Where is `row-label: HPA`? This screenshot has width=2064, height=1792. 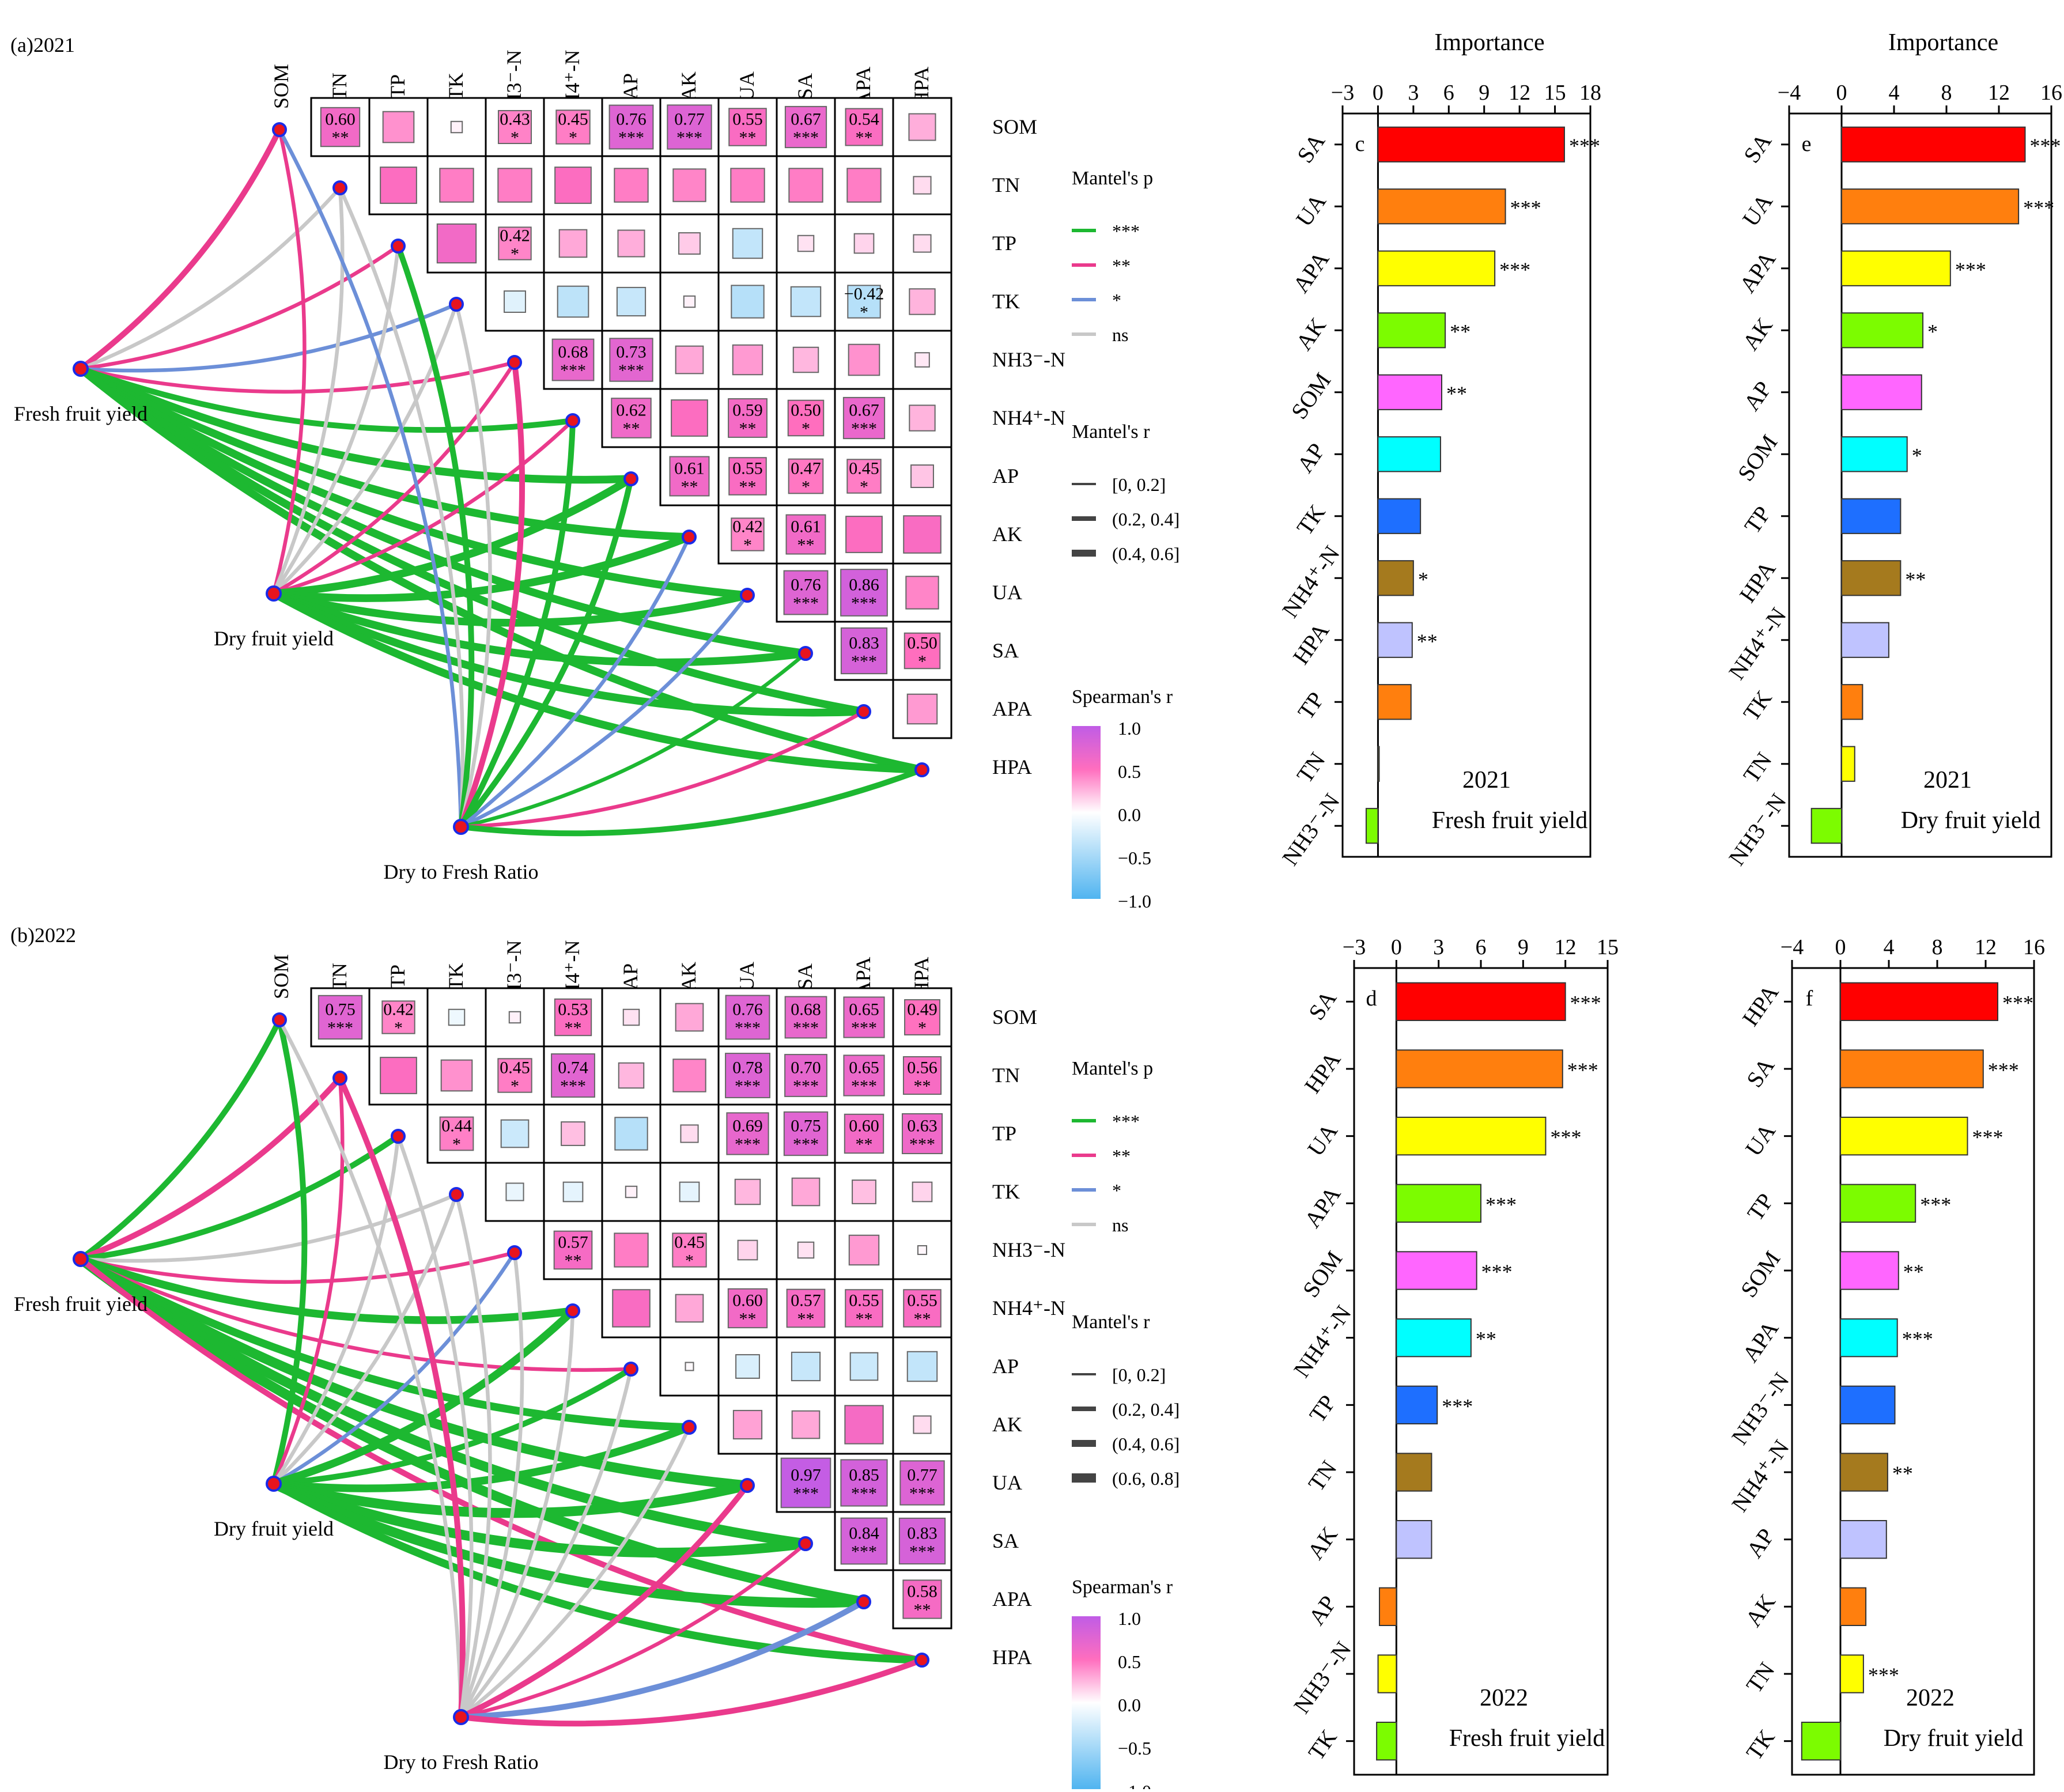 row-label: HPA is located at coordinates (1012, 1657).